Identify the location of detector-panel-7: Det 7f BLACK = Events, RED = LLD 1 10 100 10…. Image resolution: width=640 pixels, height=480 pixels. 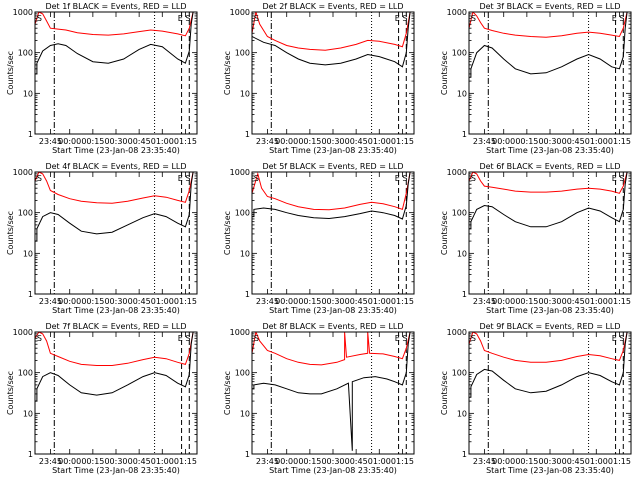
(102, 398).